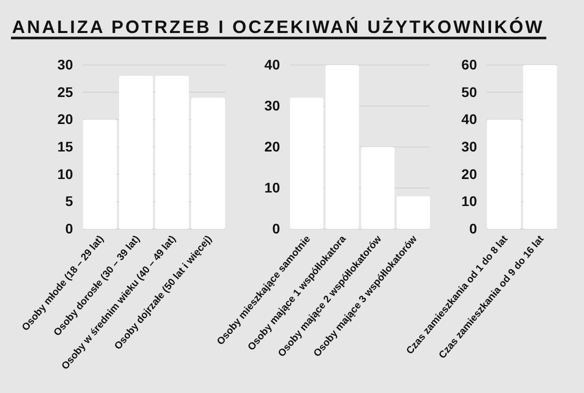 The height and width of the screenshot is (393, 584). Describe the element at coordinates (278, 27) in the screenshot. I see `text: ANALIZA POTRZEB I OCZEKIWAŃ UŻYTKOWNIKÓW` at that location.